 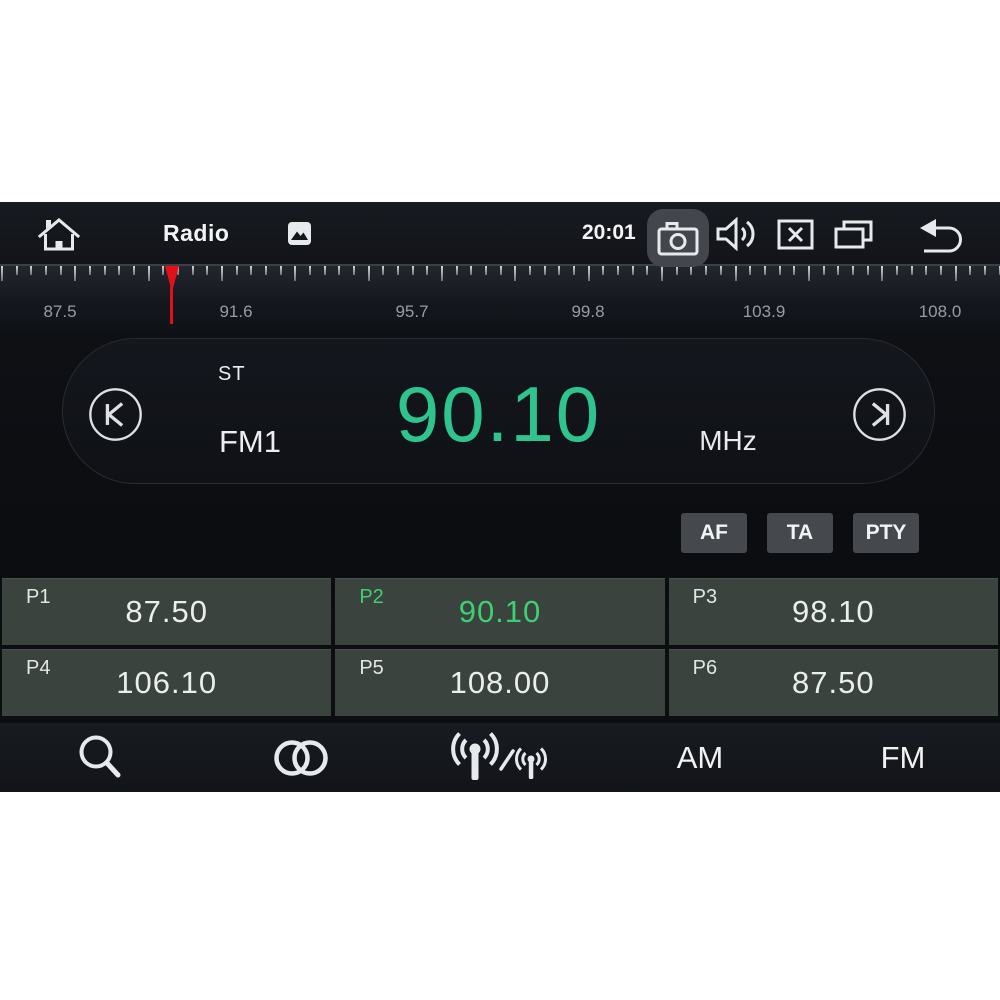 I want to click on stereo-circles-icon, so click(x=301, y=757).